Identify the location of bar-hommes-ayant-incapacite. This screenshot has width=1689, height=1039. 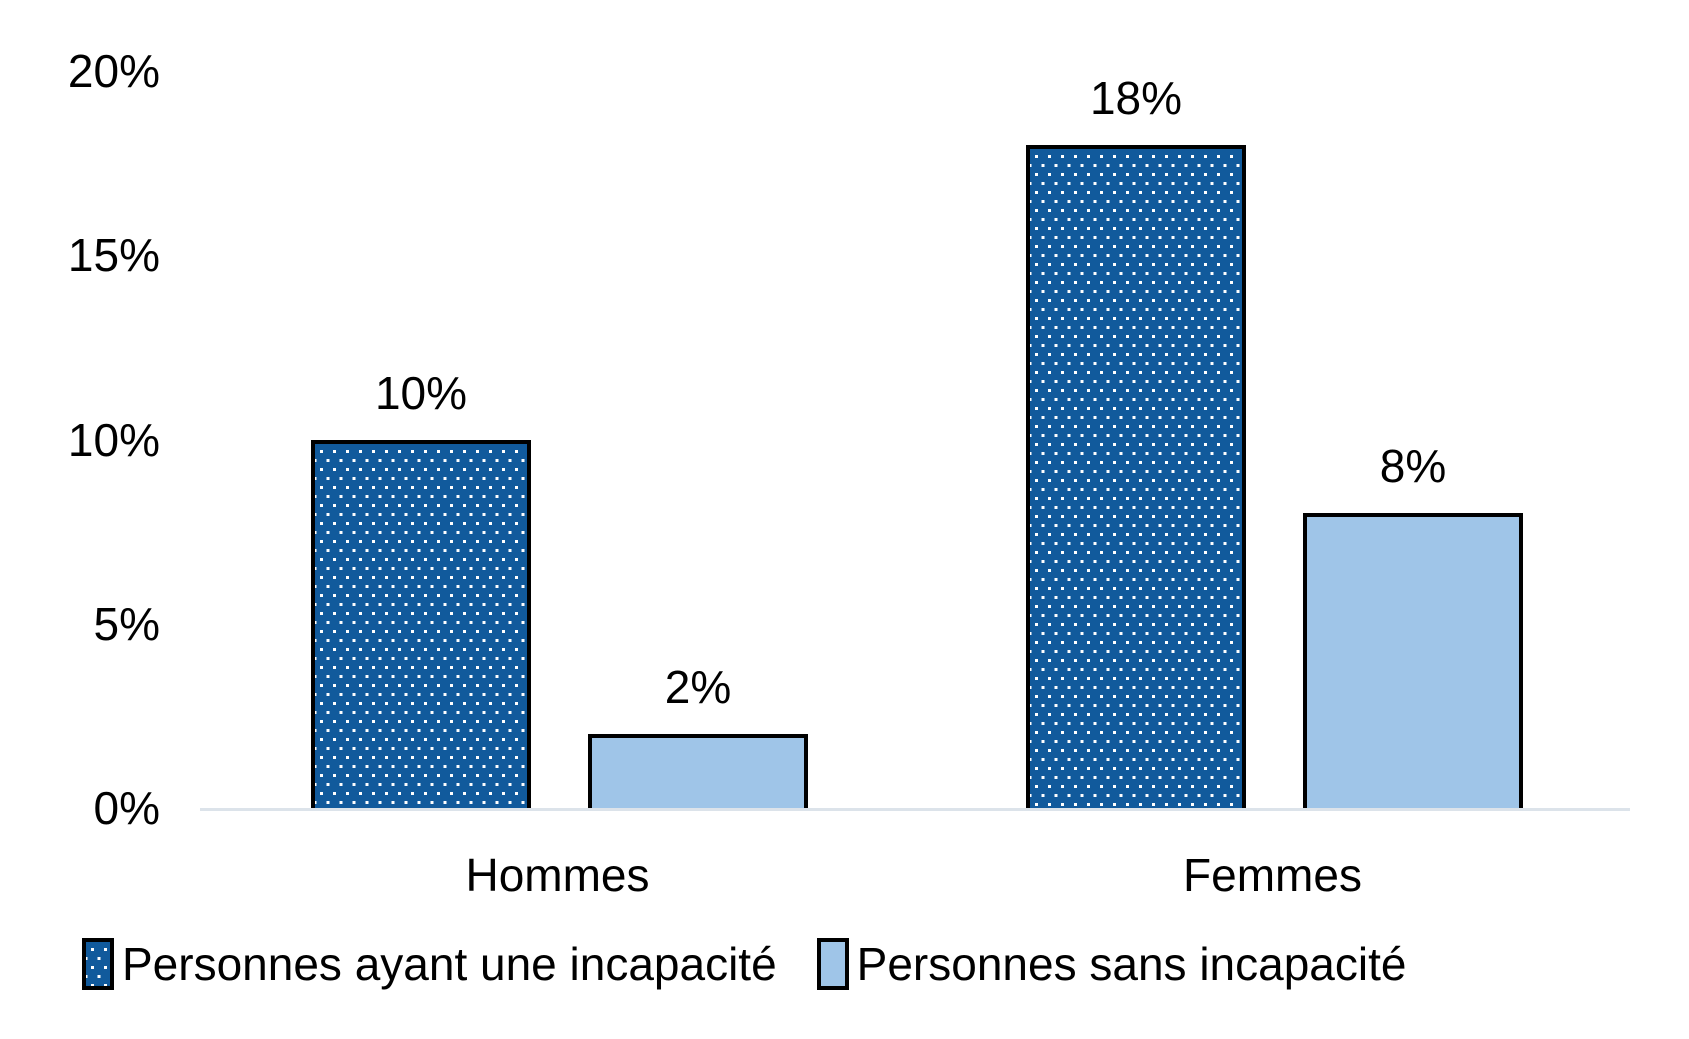
(421, 623).